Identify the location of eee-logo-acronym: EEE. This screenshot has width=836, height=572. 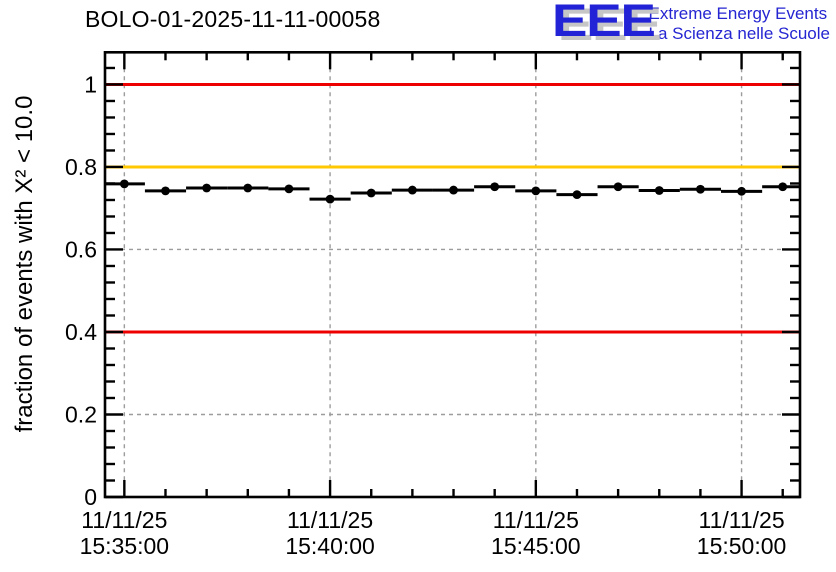
(604, 23).